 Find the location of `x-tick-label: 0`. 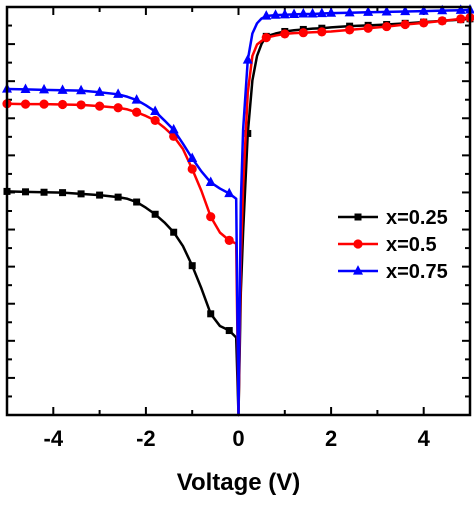

x-tick-label: 0 is located at coordinates (238, 438).